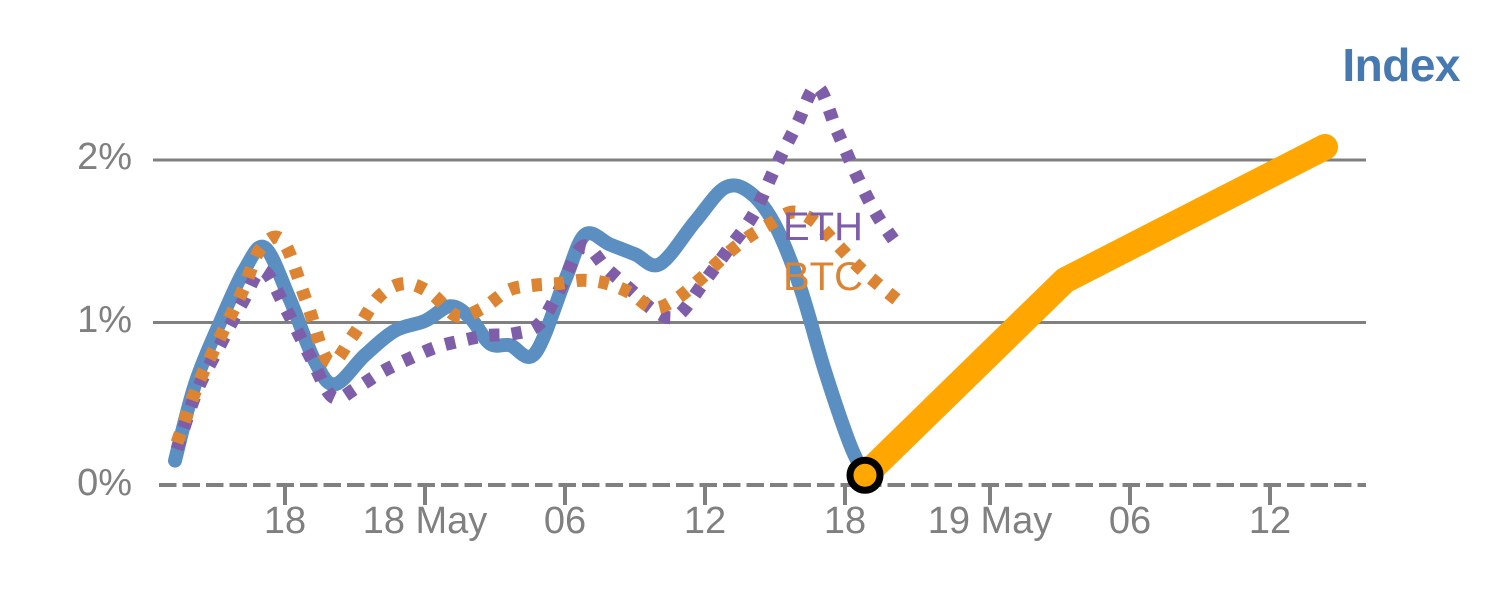  I want to click on legend-item-eth: ETH, so click(823, 227).